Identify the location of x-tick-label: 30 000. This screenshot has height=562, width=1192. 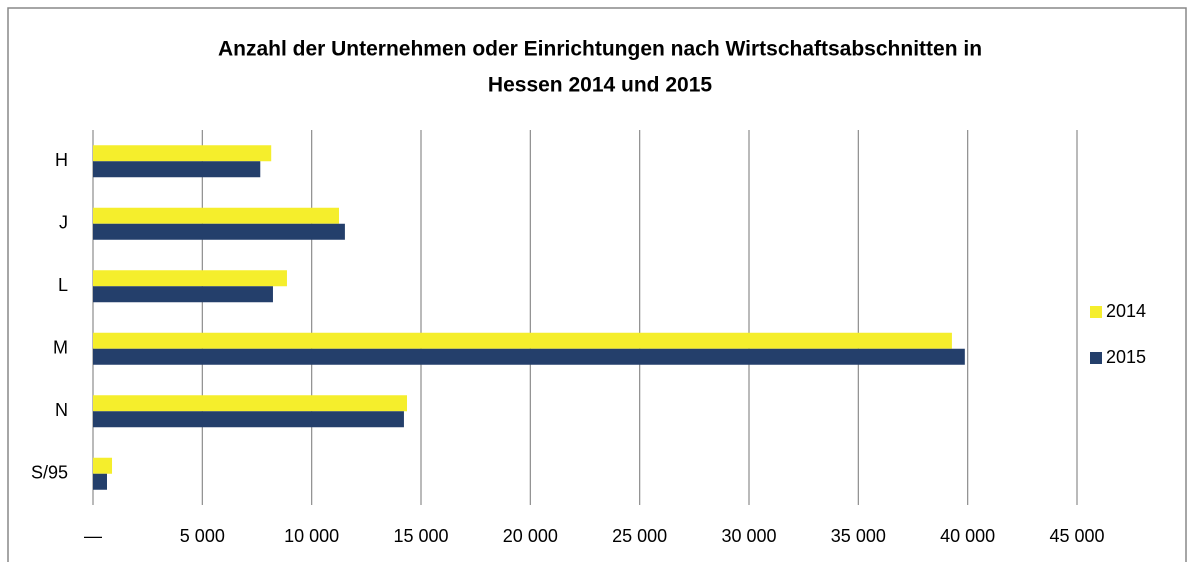
(748, 536).